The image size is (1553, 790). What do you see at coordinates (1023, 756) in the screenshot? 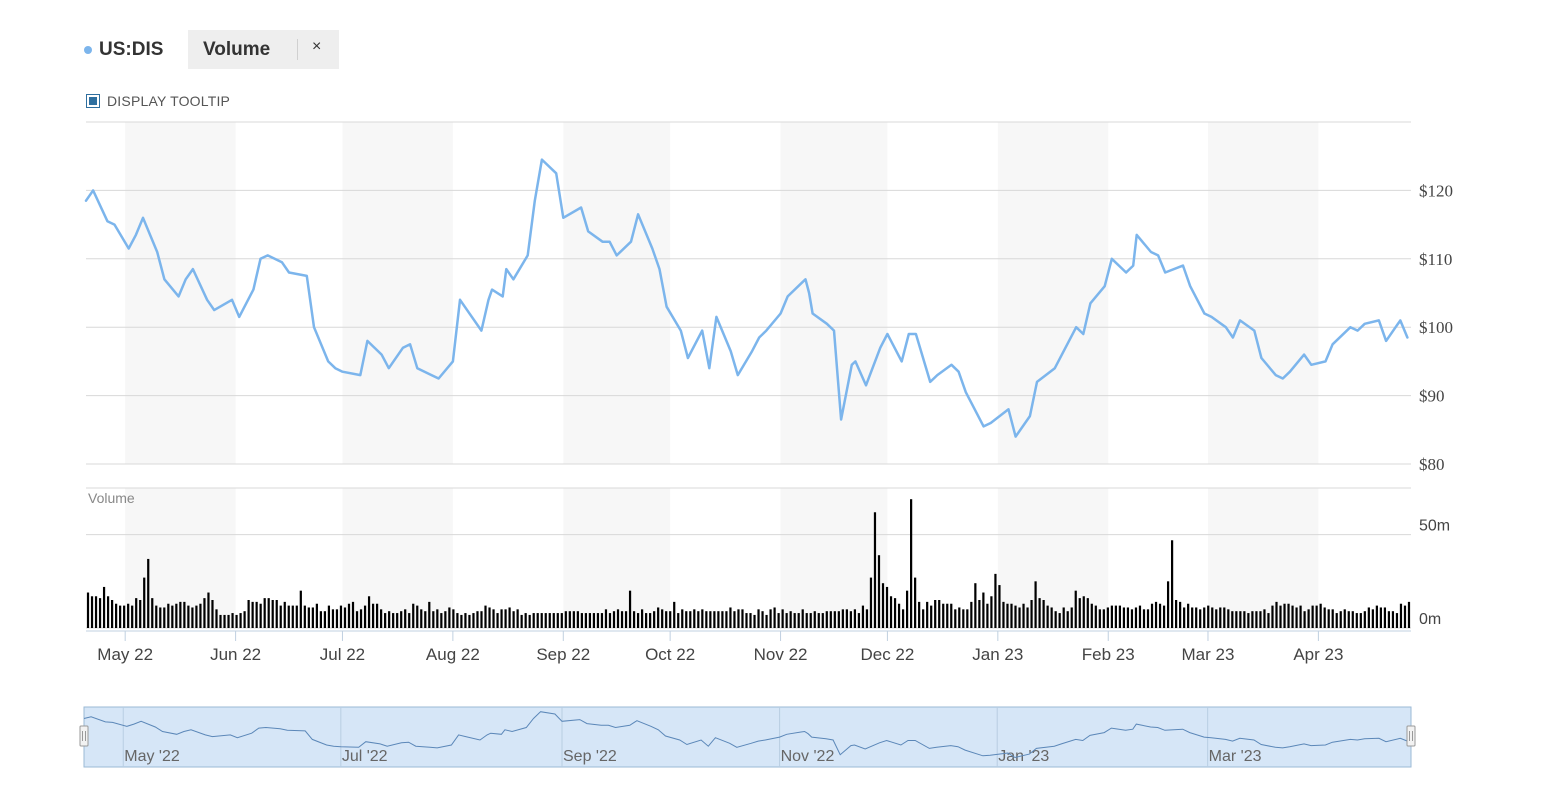
I see `navigator-tick-label: Jan '23` at bounding box center [1023, 756].